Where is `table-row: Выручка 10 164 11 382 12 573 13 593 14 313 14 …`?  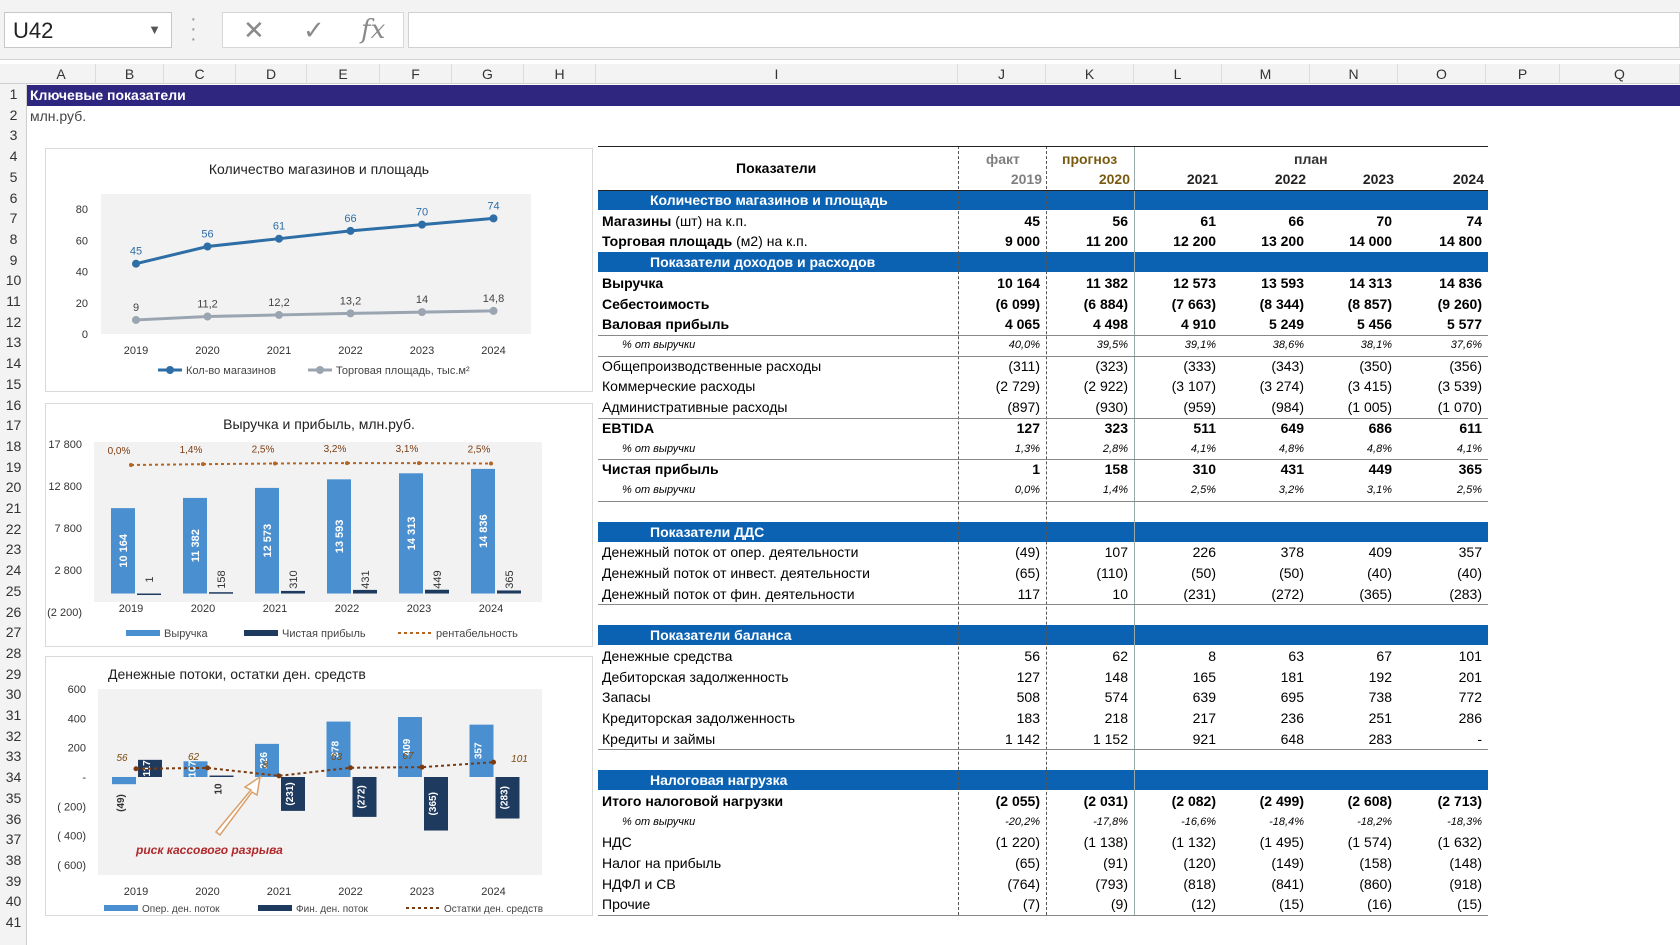
table-row: Выручка 10 164 11 382 12 573 13 593 14 313 14 … is located at coordinates (1043, 283).